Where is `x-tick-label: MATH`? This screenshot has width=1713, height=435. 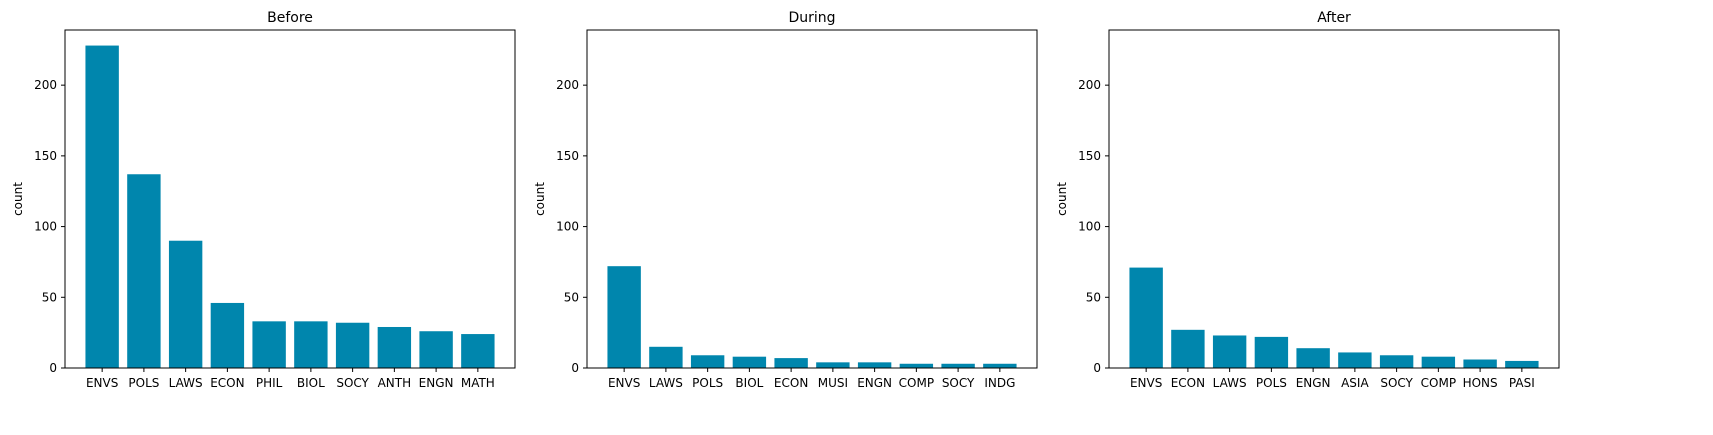 x-tick-label: MATH is located at coordinates (478, 383).